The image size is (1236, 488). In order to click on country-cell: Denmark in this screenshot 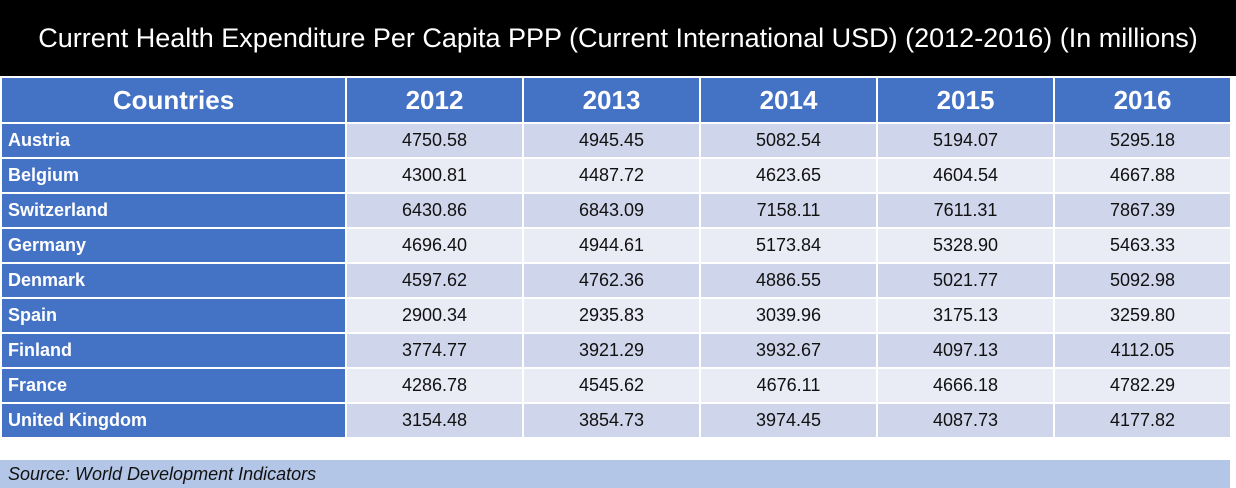, I will do `click(173, 280)`.